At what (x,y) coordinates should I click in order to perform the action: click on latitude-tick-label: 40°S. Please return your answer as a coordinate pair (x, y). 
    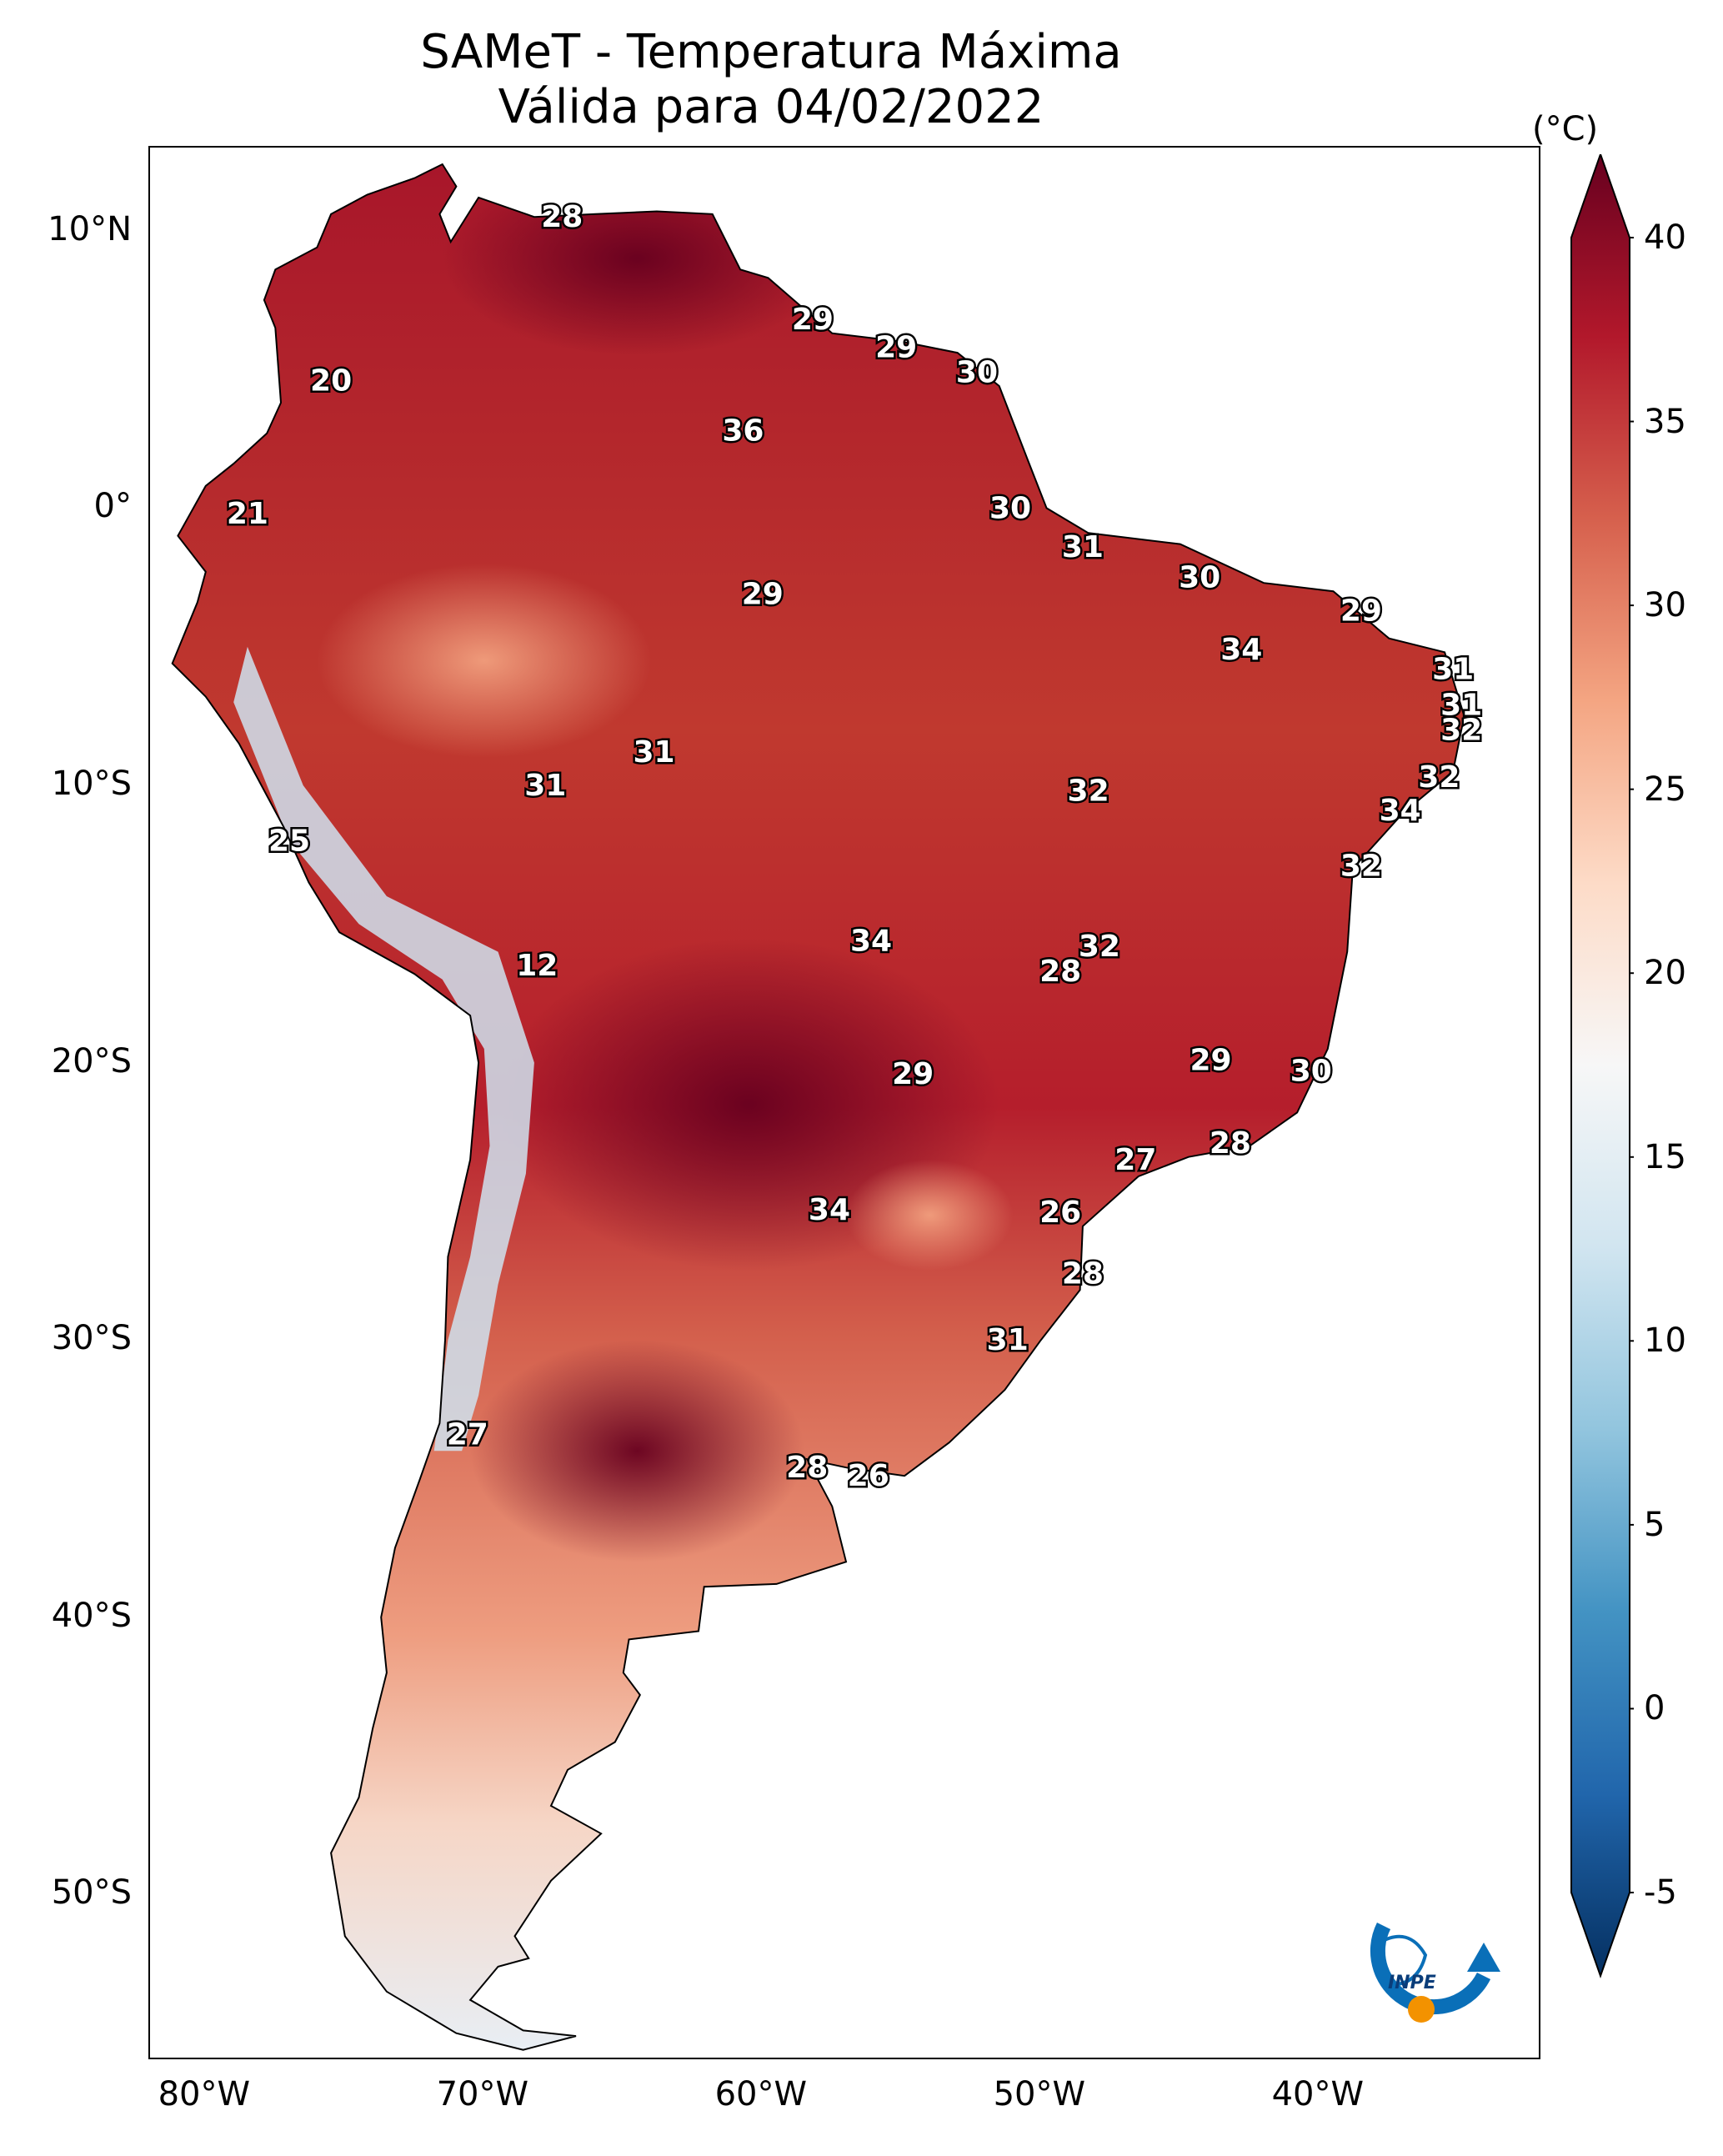
    Looking at the image, I should click on (92, 1616).